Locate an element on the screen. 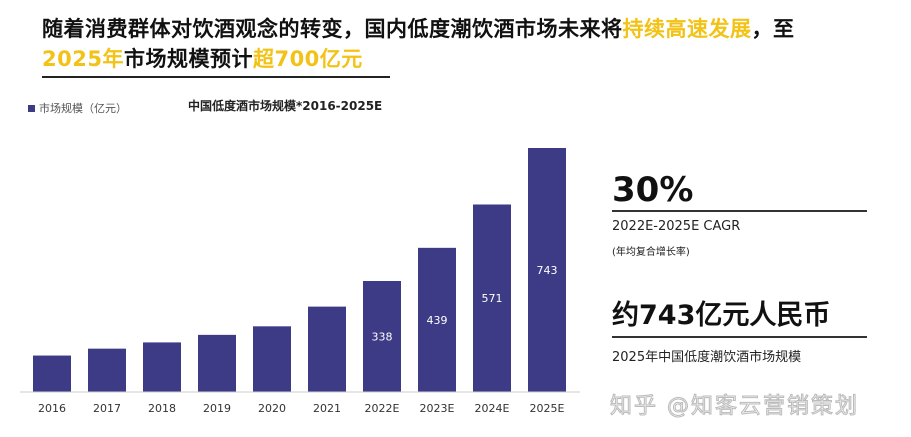  market-label: 2025年中国低度潮饮酒市场规模 is located at coordinates (707, 357).